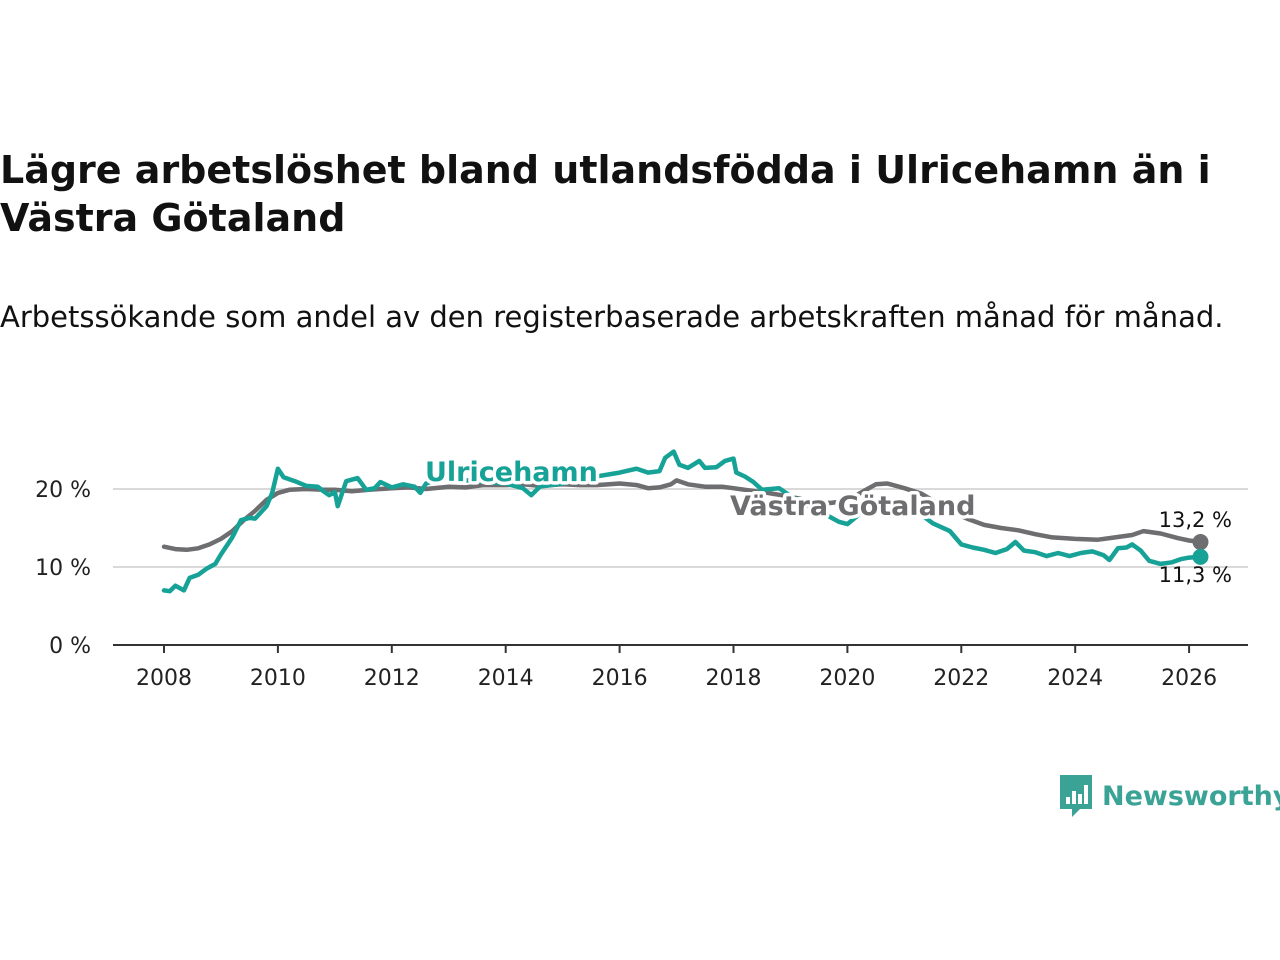 This screenshot has height=960, width=1280. I want to click on end-label-vastra-gotaland: 13,2 %, so click(1195, 520).